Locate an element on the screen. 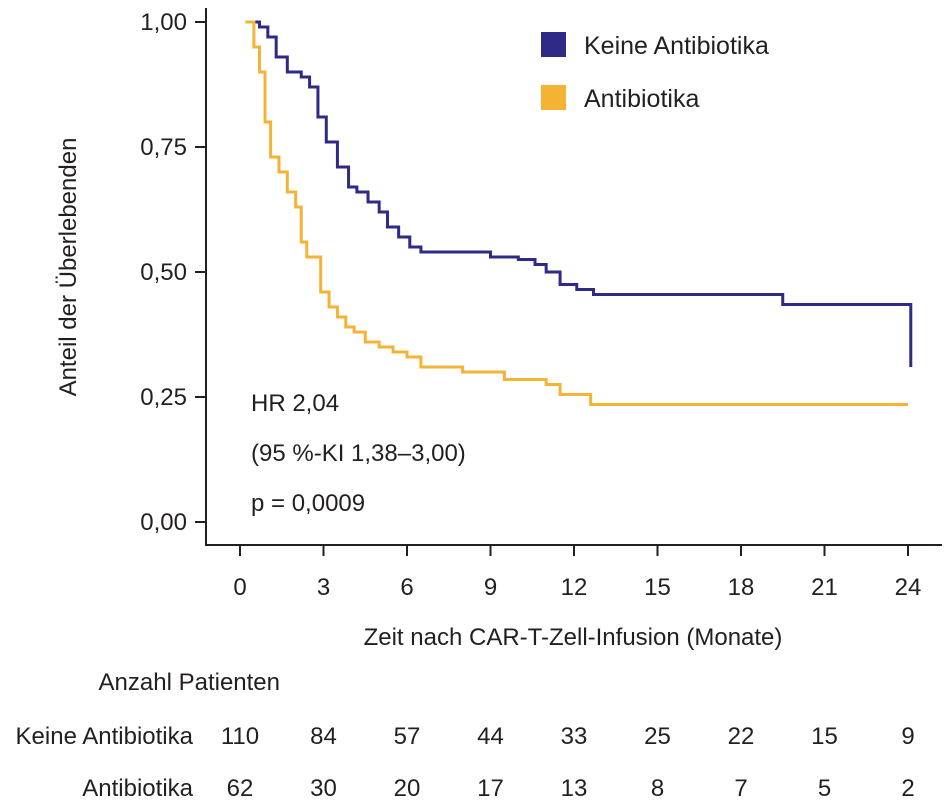 The width and height of the screenshot is (945, 800). risk-value: 84 is located at coordinates (323, 736).